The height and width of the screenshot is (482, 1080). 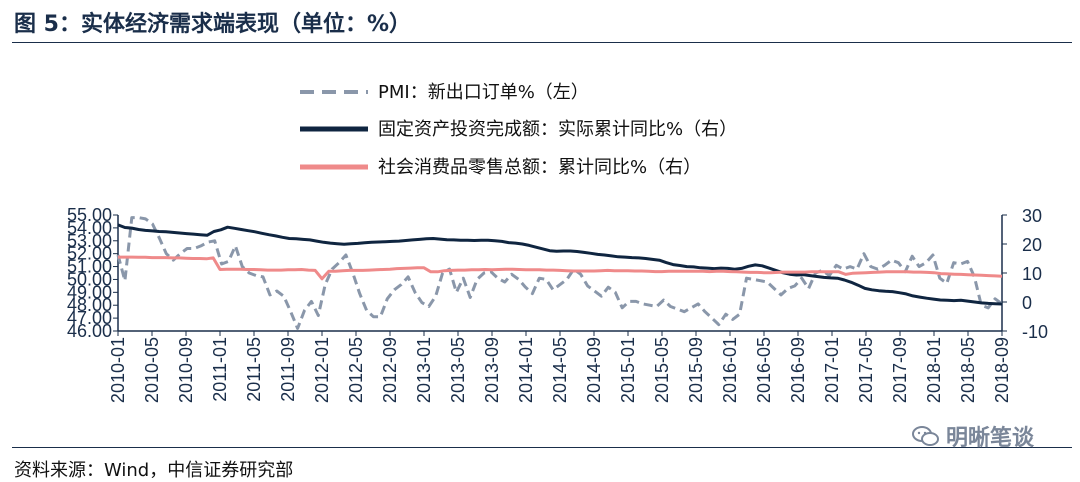 I want to click on chart-title: 图 5：实体经济需求端表现（单位：%）, so click(x=213, y=24).